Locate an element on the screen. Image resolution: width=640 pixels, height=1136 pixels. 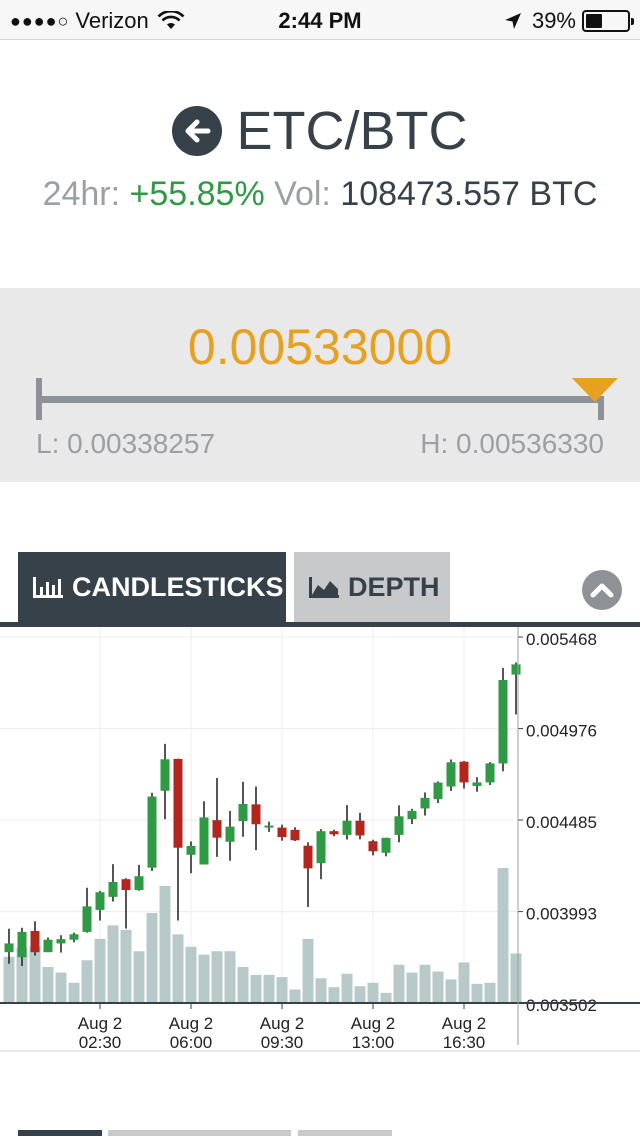
change-label: 24hr: is located at coordinates (81, 194).